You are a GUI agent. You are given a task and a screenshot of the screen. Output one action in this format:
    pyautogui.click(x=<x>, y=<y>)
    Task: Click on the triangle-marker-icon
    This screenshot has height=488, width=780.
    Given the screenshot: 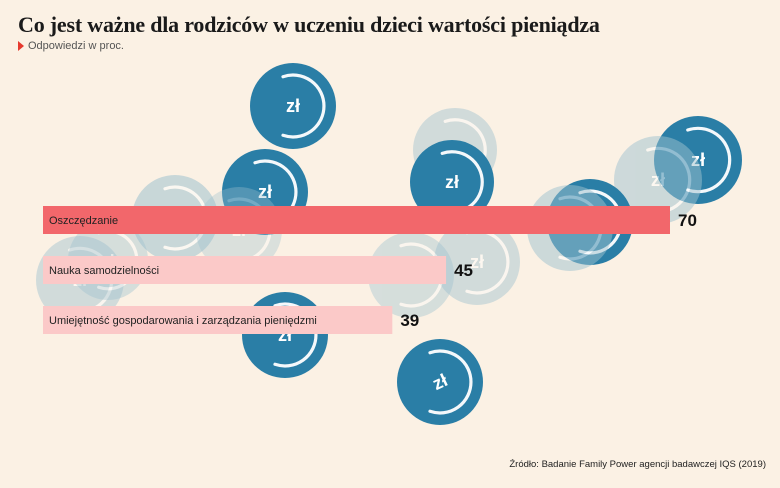 What is the action you would take?
    pyautogui.click(x=21, y=46)
    